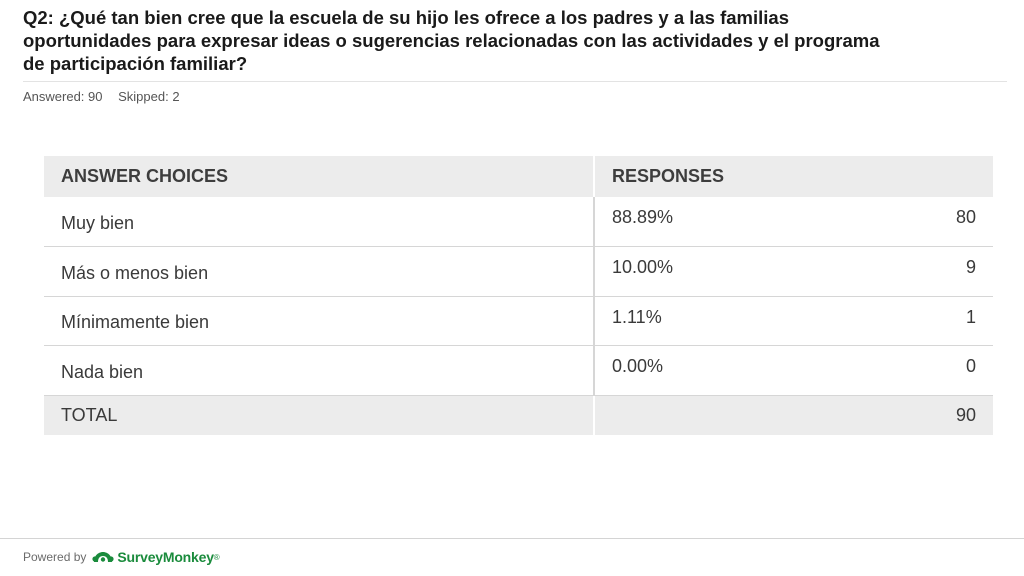 The image size is (1024, 576). I want to click on surveymonkey-logo-icon, so click(103, 557).